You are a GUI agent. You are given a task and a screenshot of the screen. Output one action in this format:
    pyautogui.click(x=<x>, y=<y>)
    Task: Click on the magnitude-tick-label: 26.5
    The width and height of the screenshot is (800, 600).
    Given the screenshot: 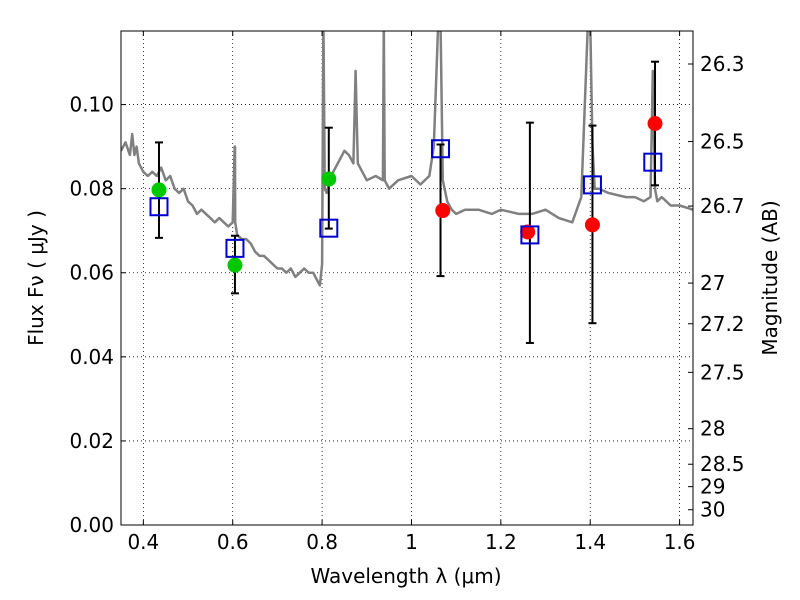 What is the action you would take?
    pyautogui.click(x=722, y=142)
    